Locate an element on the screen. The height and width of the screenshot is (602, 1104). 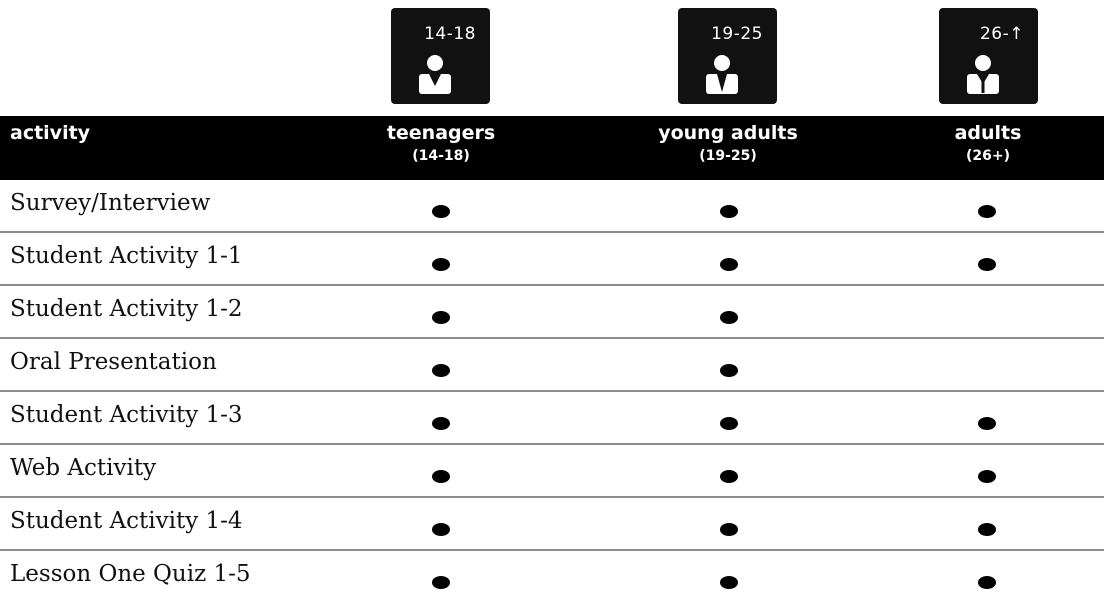
header-teenagers: teenagers (14-18) is located at coordinates (441, 144).